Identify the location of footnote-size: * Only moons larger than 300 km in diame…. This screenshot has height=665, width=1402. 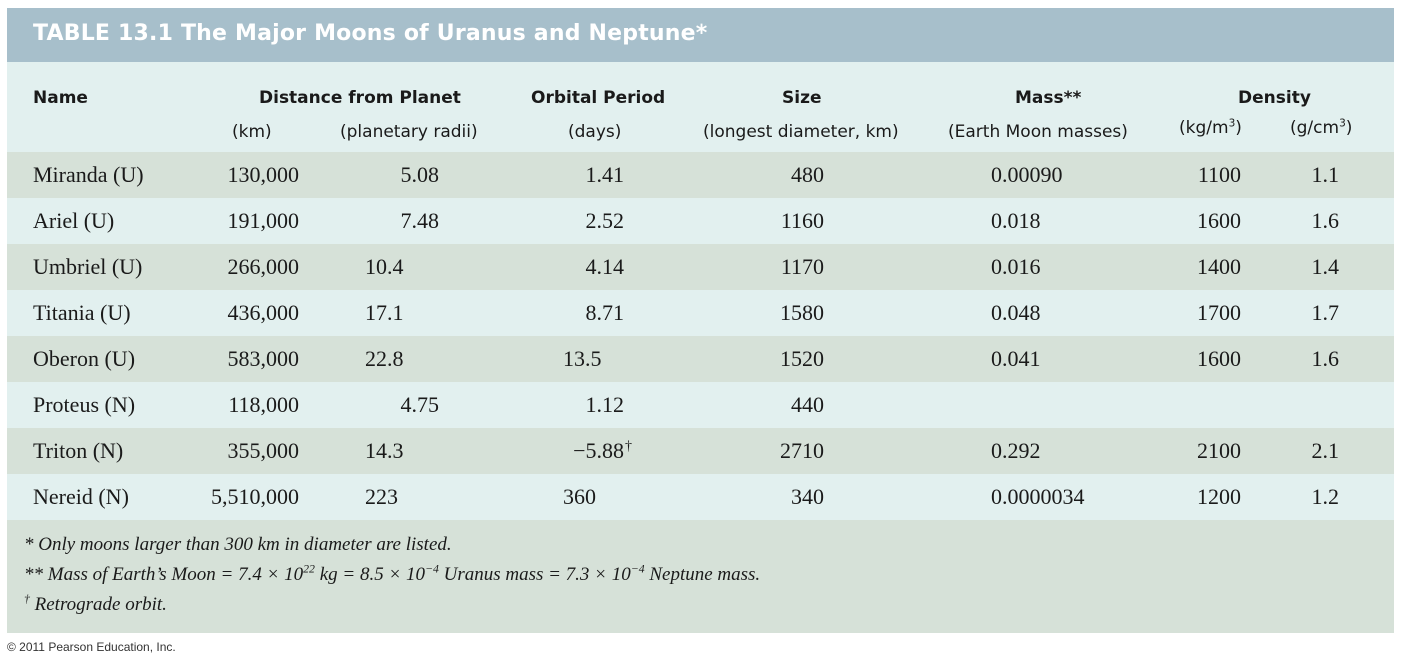
(238, 544).